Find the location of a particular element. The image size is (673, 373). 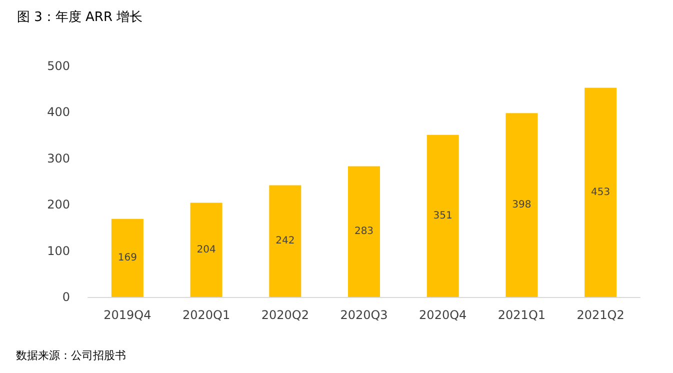

data-label: 453 is located at coordinates (600, 192).